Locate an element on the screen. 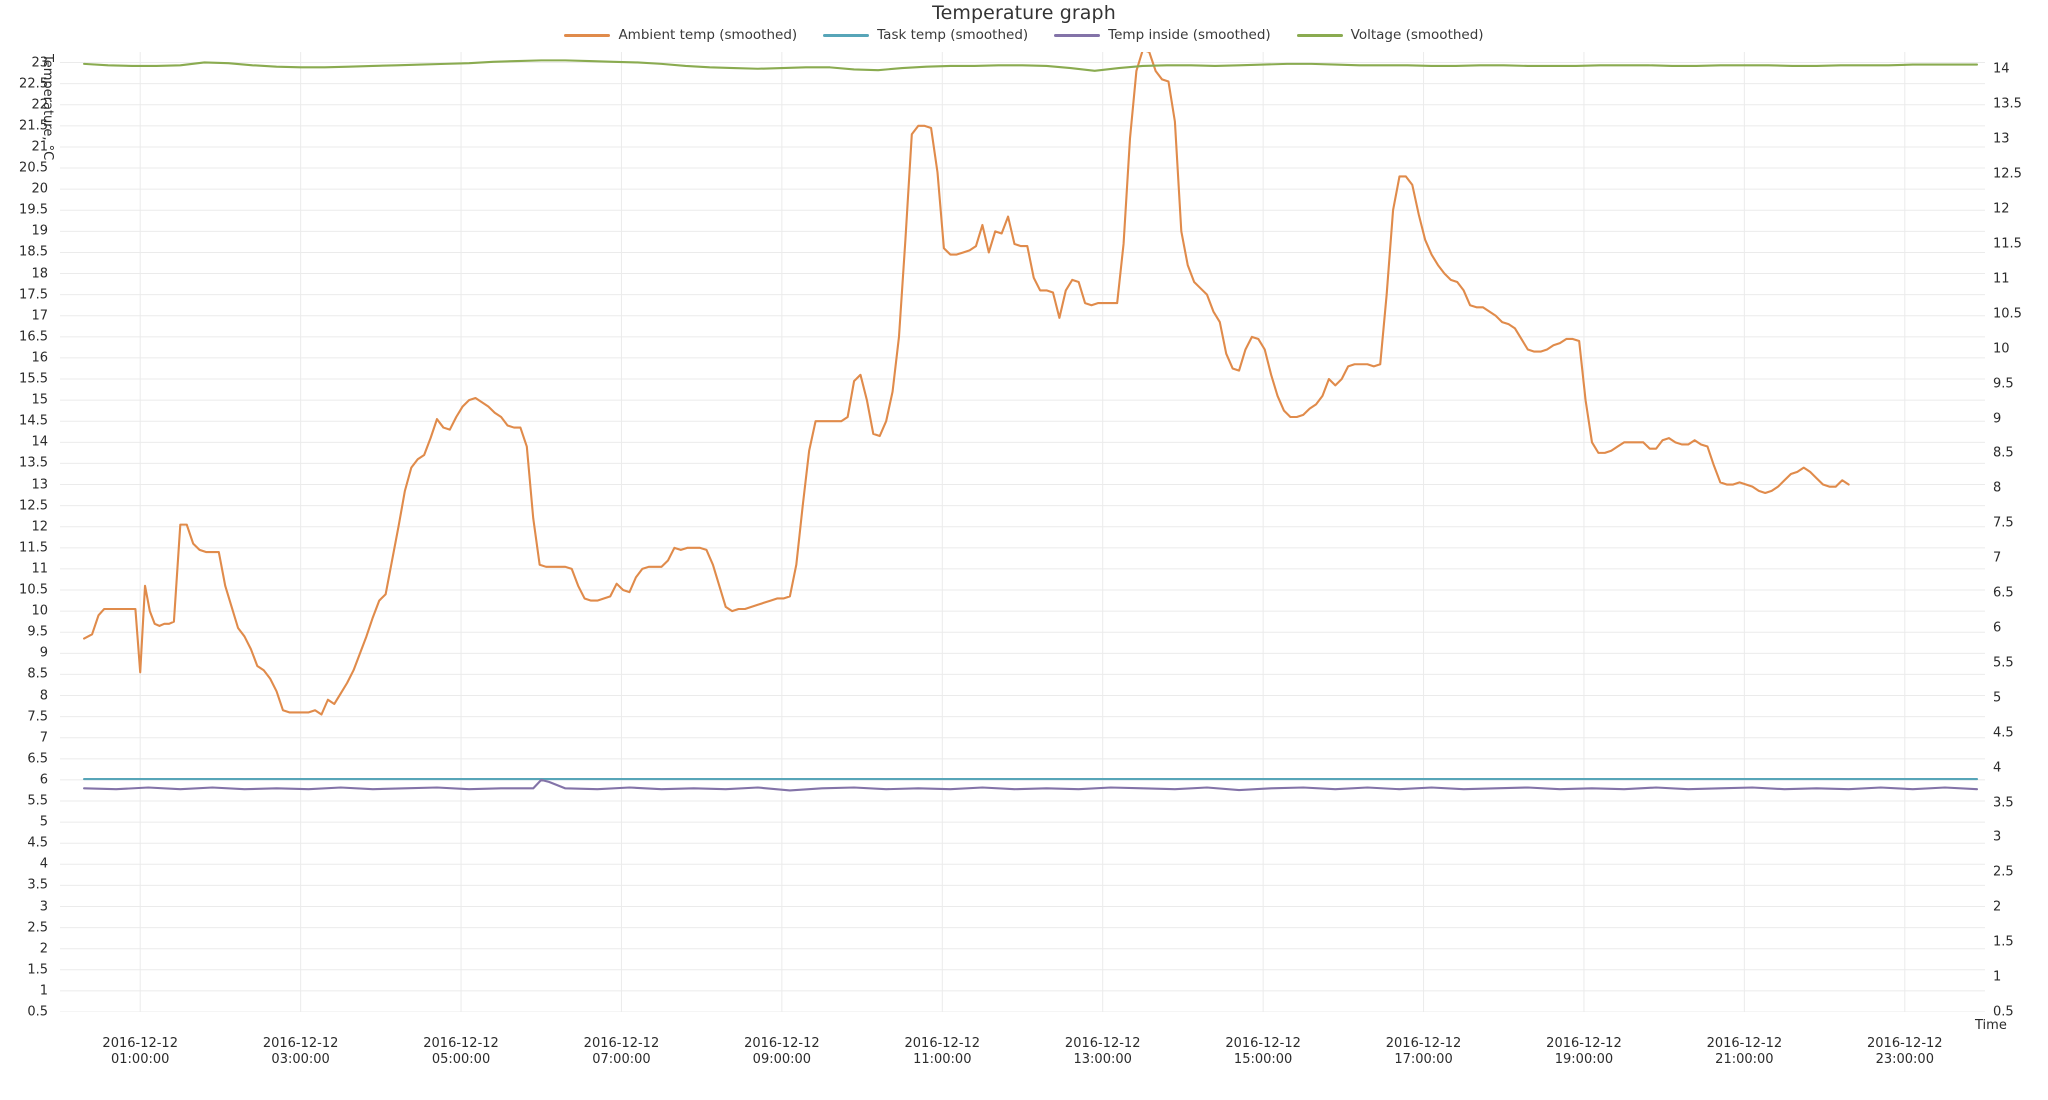 The height and width of the screenshot is (1100, 2048). y2-tick-label: 0.5 is located at coordinates (2003, 1012).